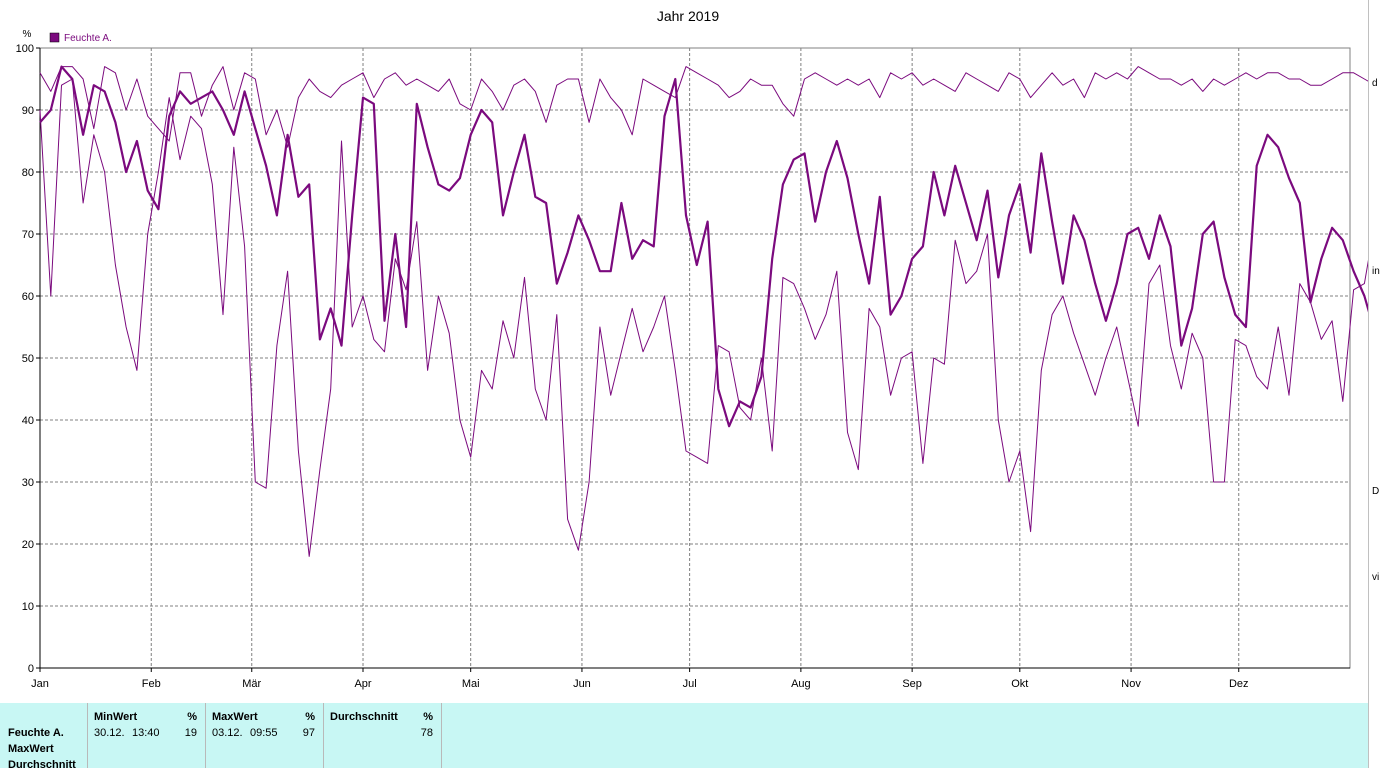  I want to click on max-unit: %, so click(310, 717).